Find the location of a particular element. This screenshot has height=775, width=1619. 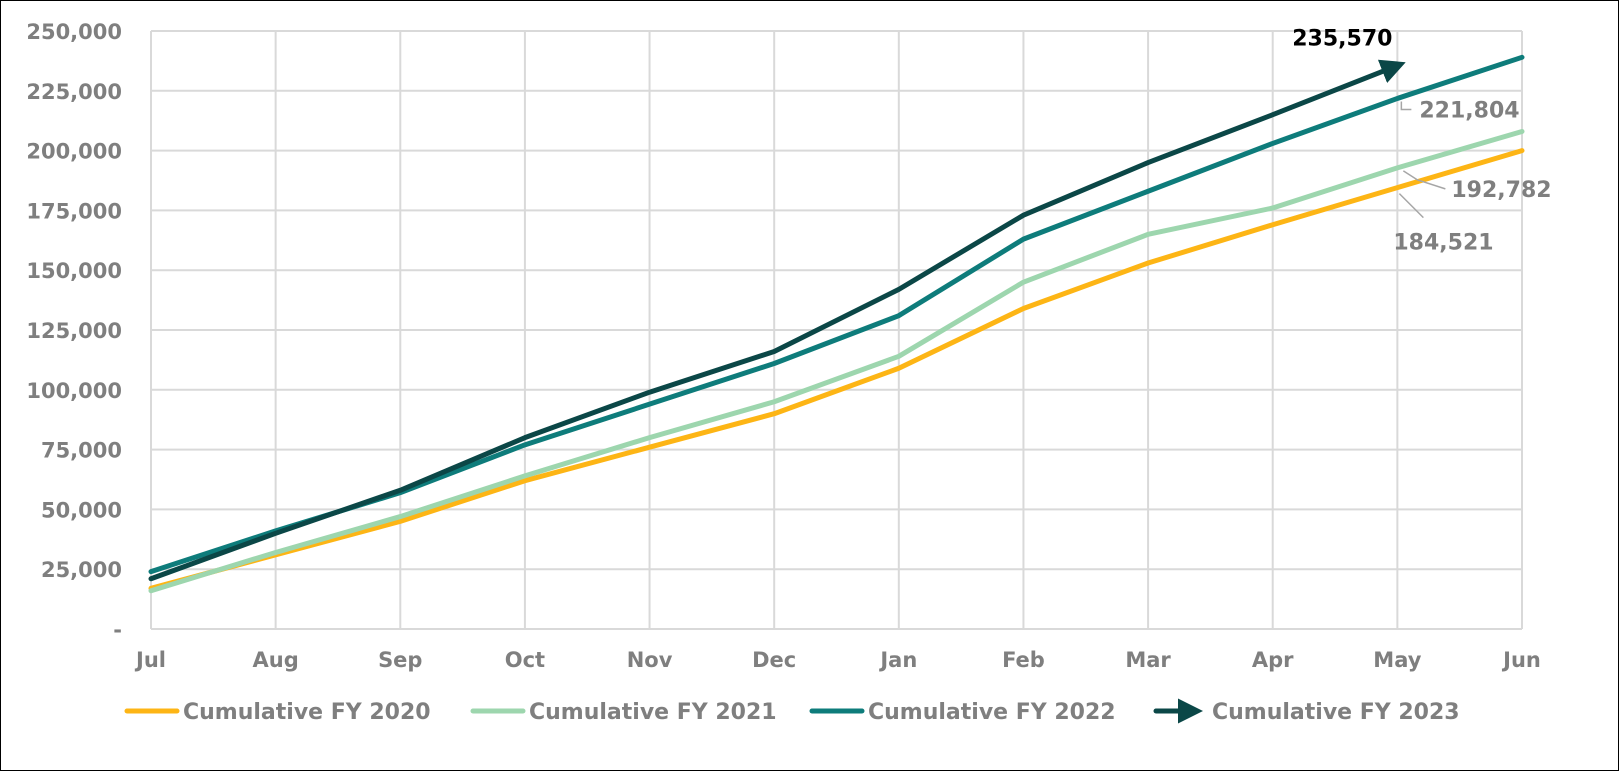

x-tick-label: Jun is located at coordinates (1521, 660).